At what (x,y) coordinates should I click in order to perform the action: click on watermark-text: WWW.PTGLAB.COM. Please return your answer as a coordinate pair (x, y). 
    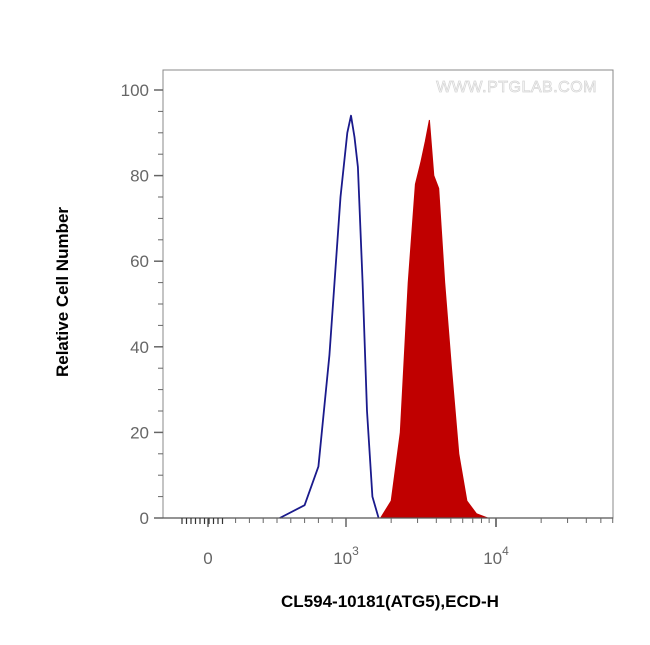
    Looking at the image, I should click on (516, 87).